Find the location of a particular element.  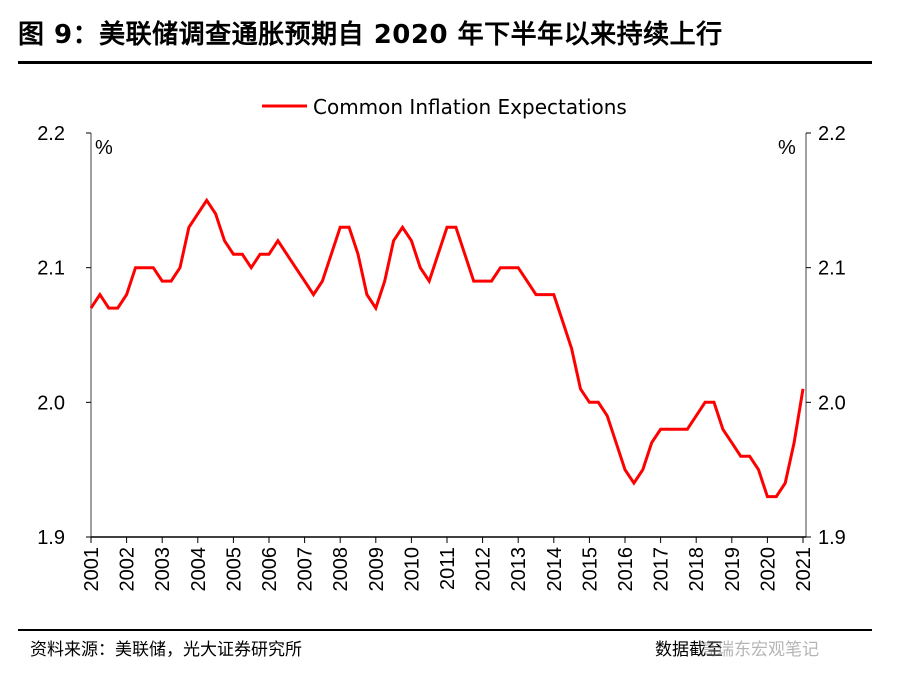

x-tick-label: 2018 is located at coordinates (697, 569).